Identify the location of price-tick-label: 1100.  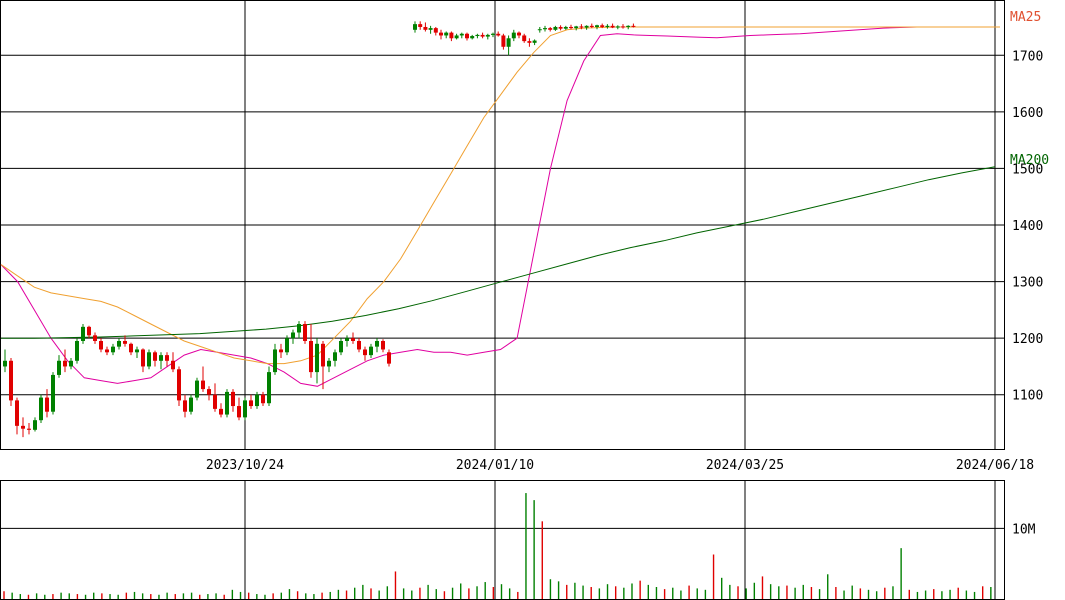
(1027, 396).